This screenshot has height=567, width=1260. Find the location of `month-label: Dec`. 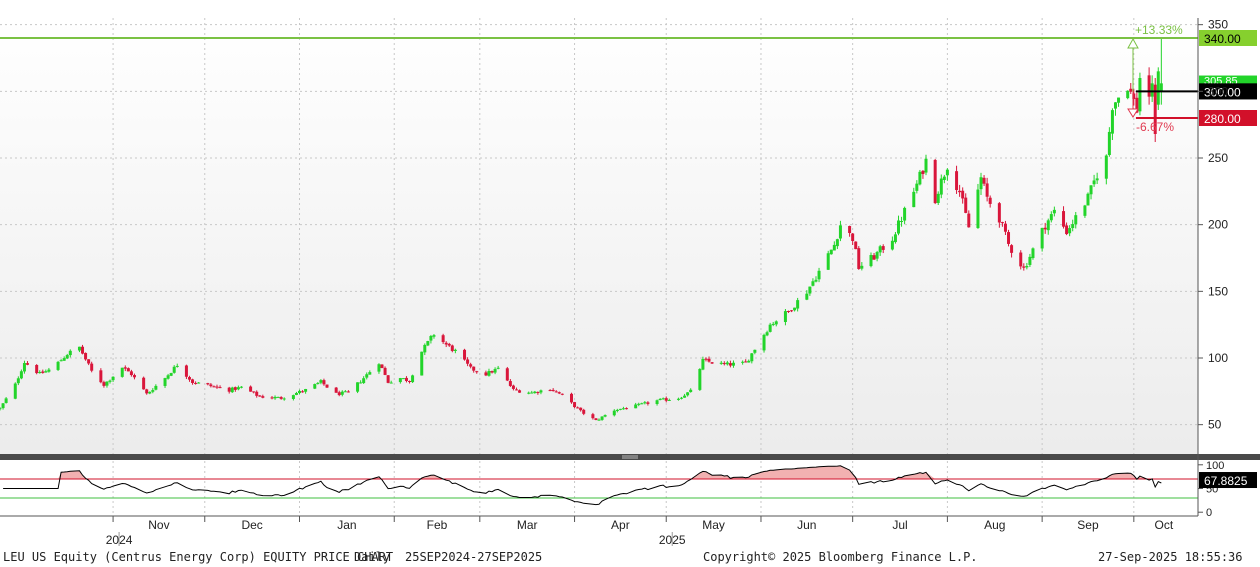

month-label: Dec is located at coordinates (251, 525).